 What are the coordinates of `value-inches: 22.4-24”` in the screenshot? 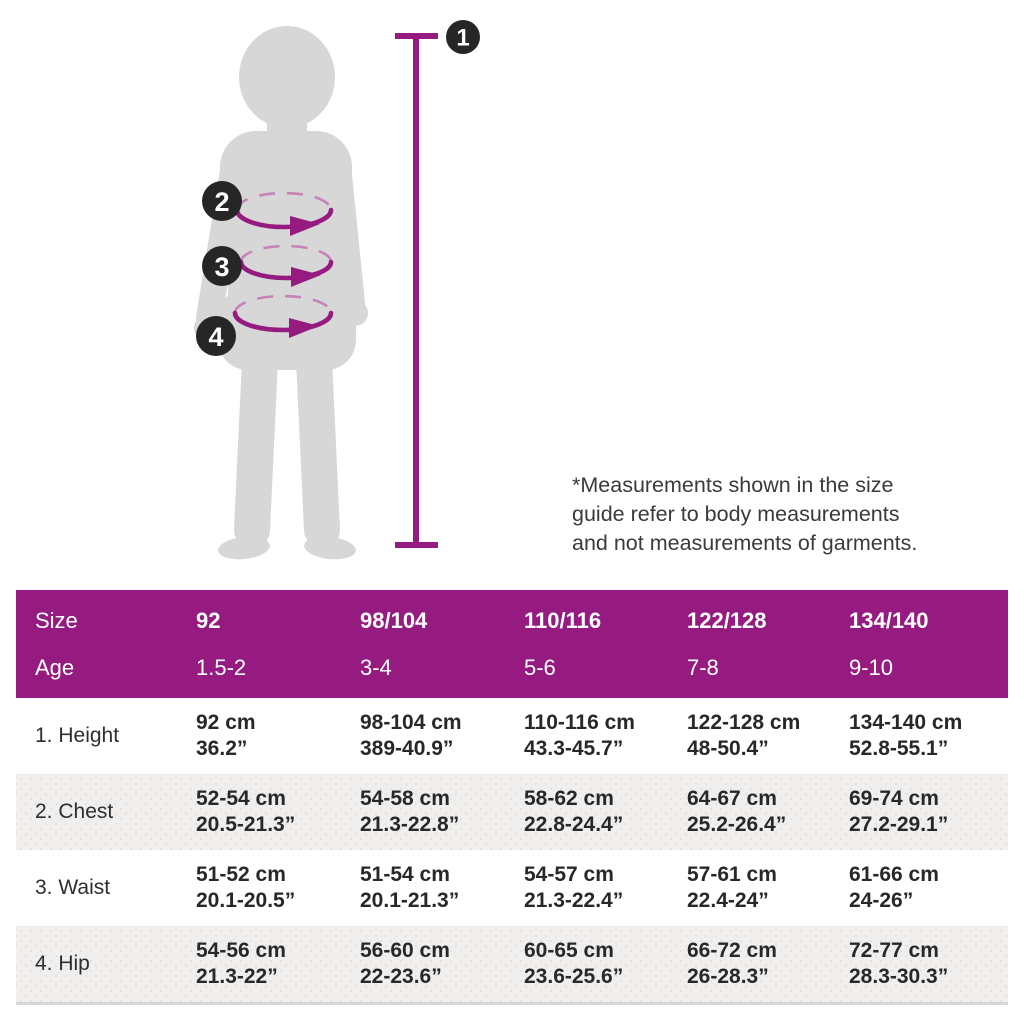 It's located at (728, 900).